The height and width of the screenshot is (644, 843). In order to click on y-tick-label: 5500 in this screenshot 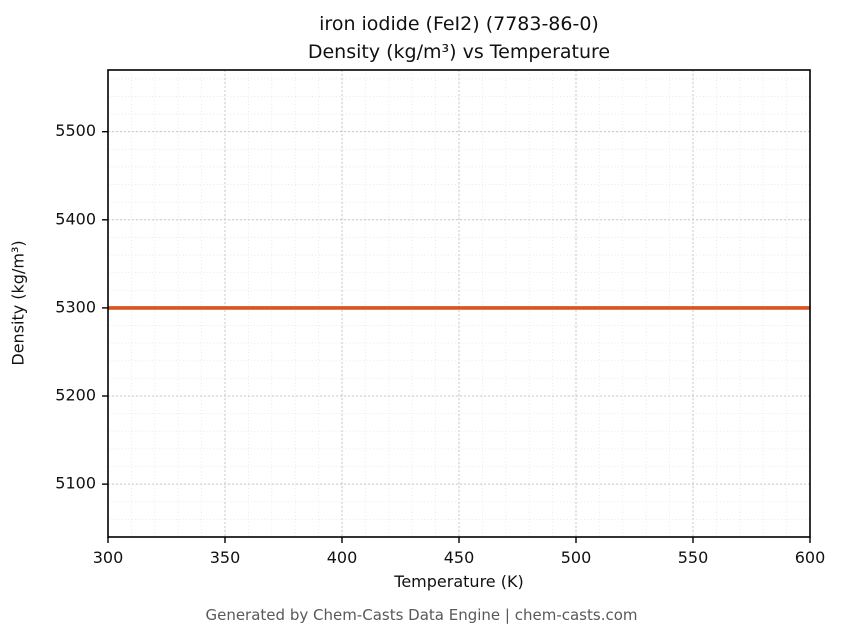, I will do `click(75, 130)`.